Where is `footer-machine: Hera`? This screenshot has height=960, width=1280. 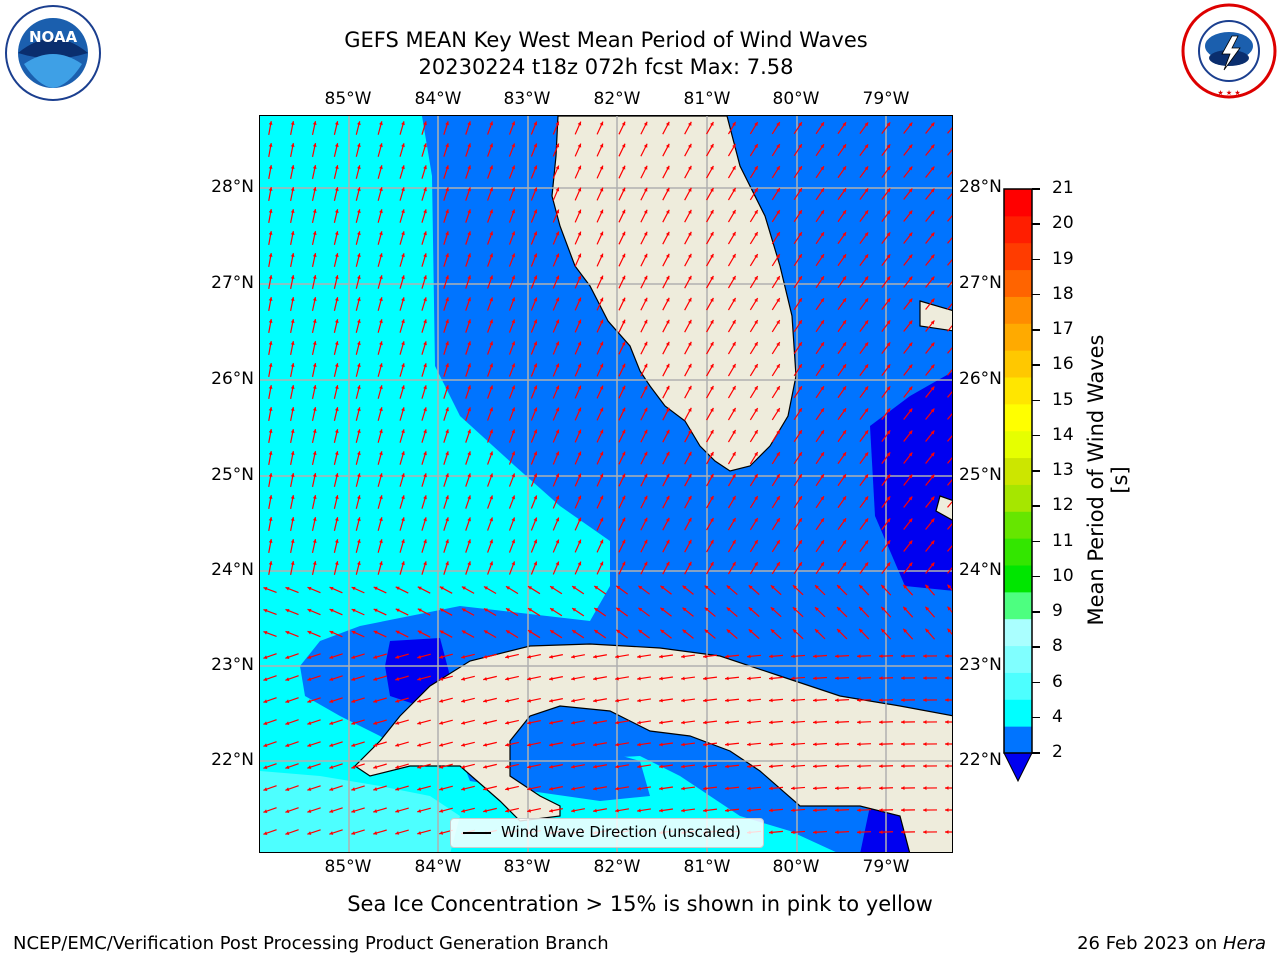 footer-machine: Hera is located at coordinates (1244, 943).